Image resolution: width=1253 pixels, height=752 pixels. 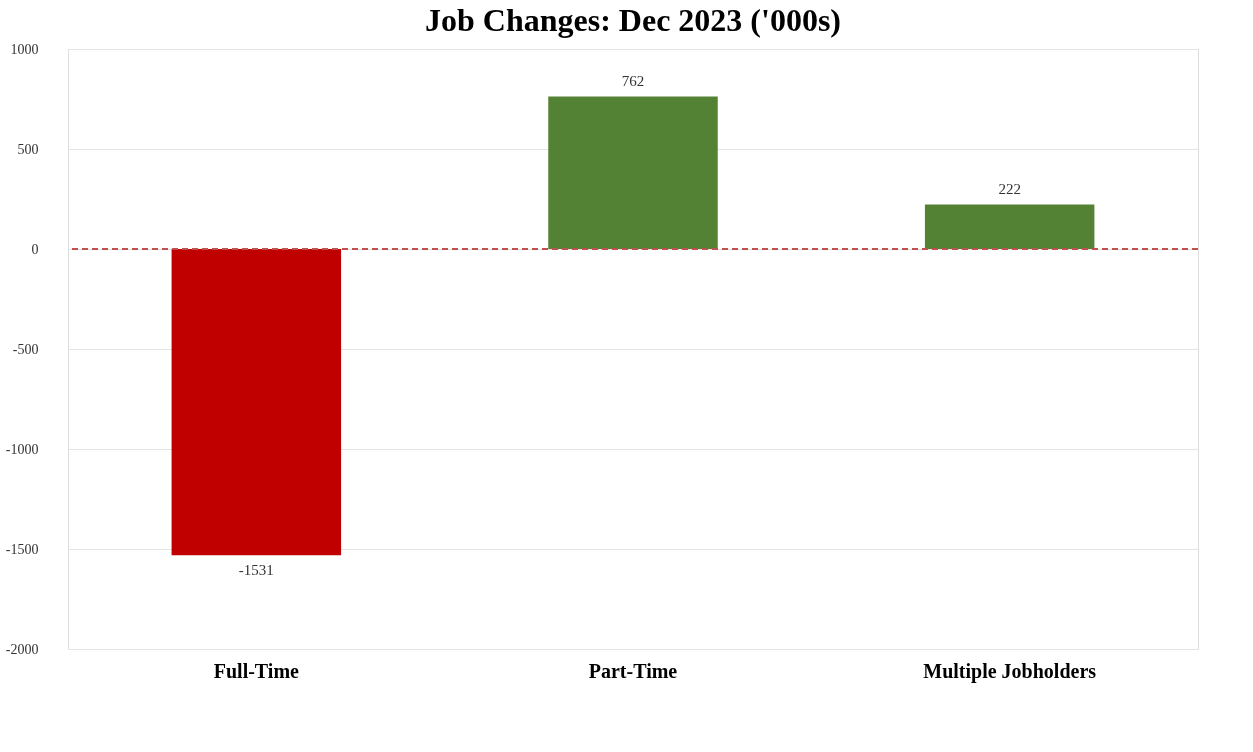 What do you see at coordinates (28, 149) in the screenshot?
I see `y-tick-label: 500` at bounding box center [28, 149].